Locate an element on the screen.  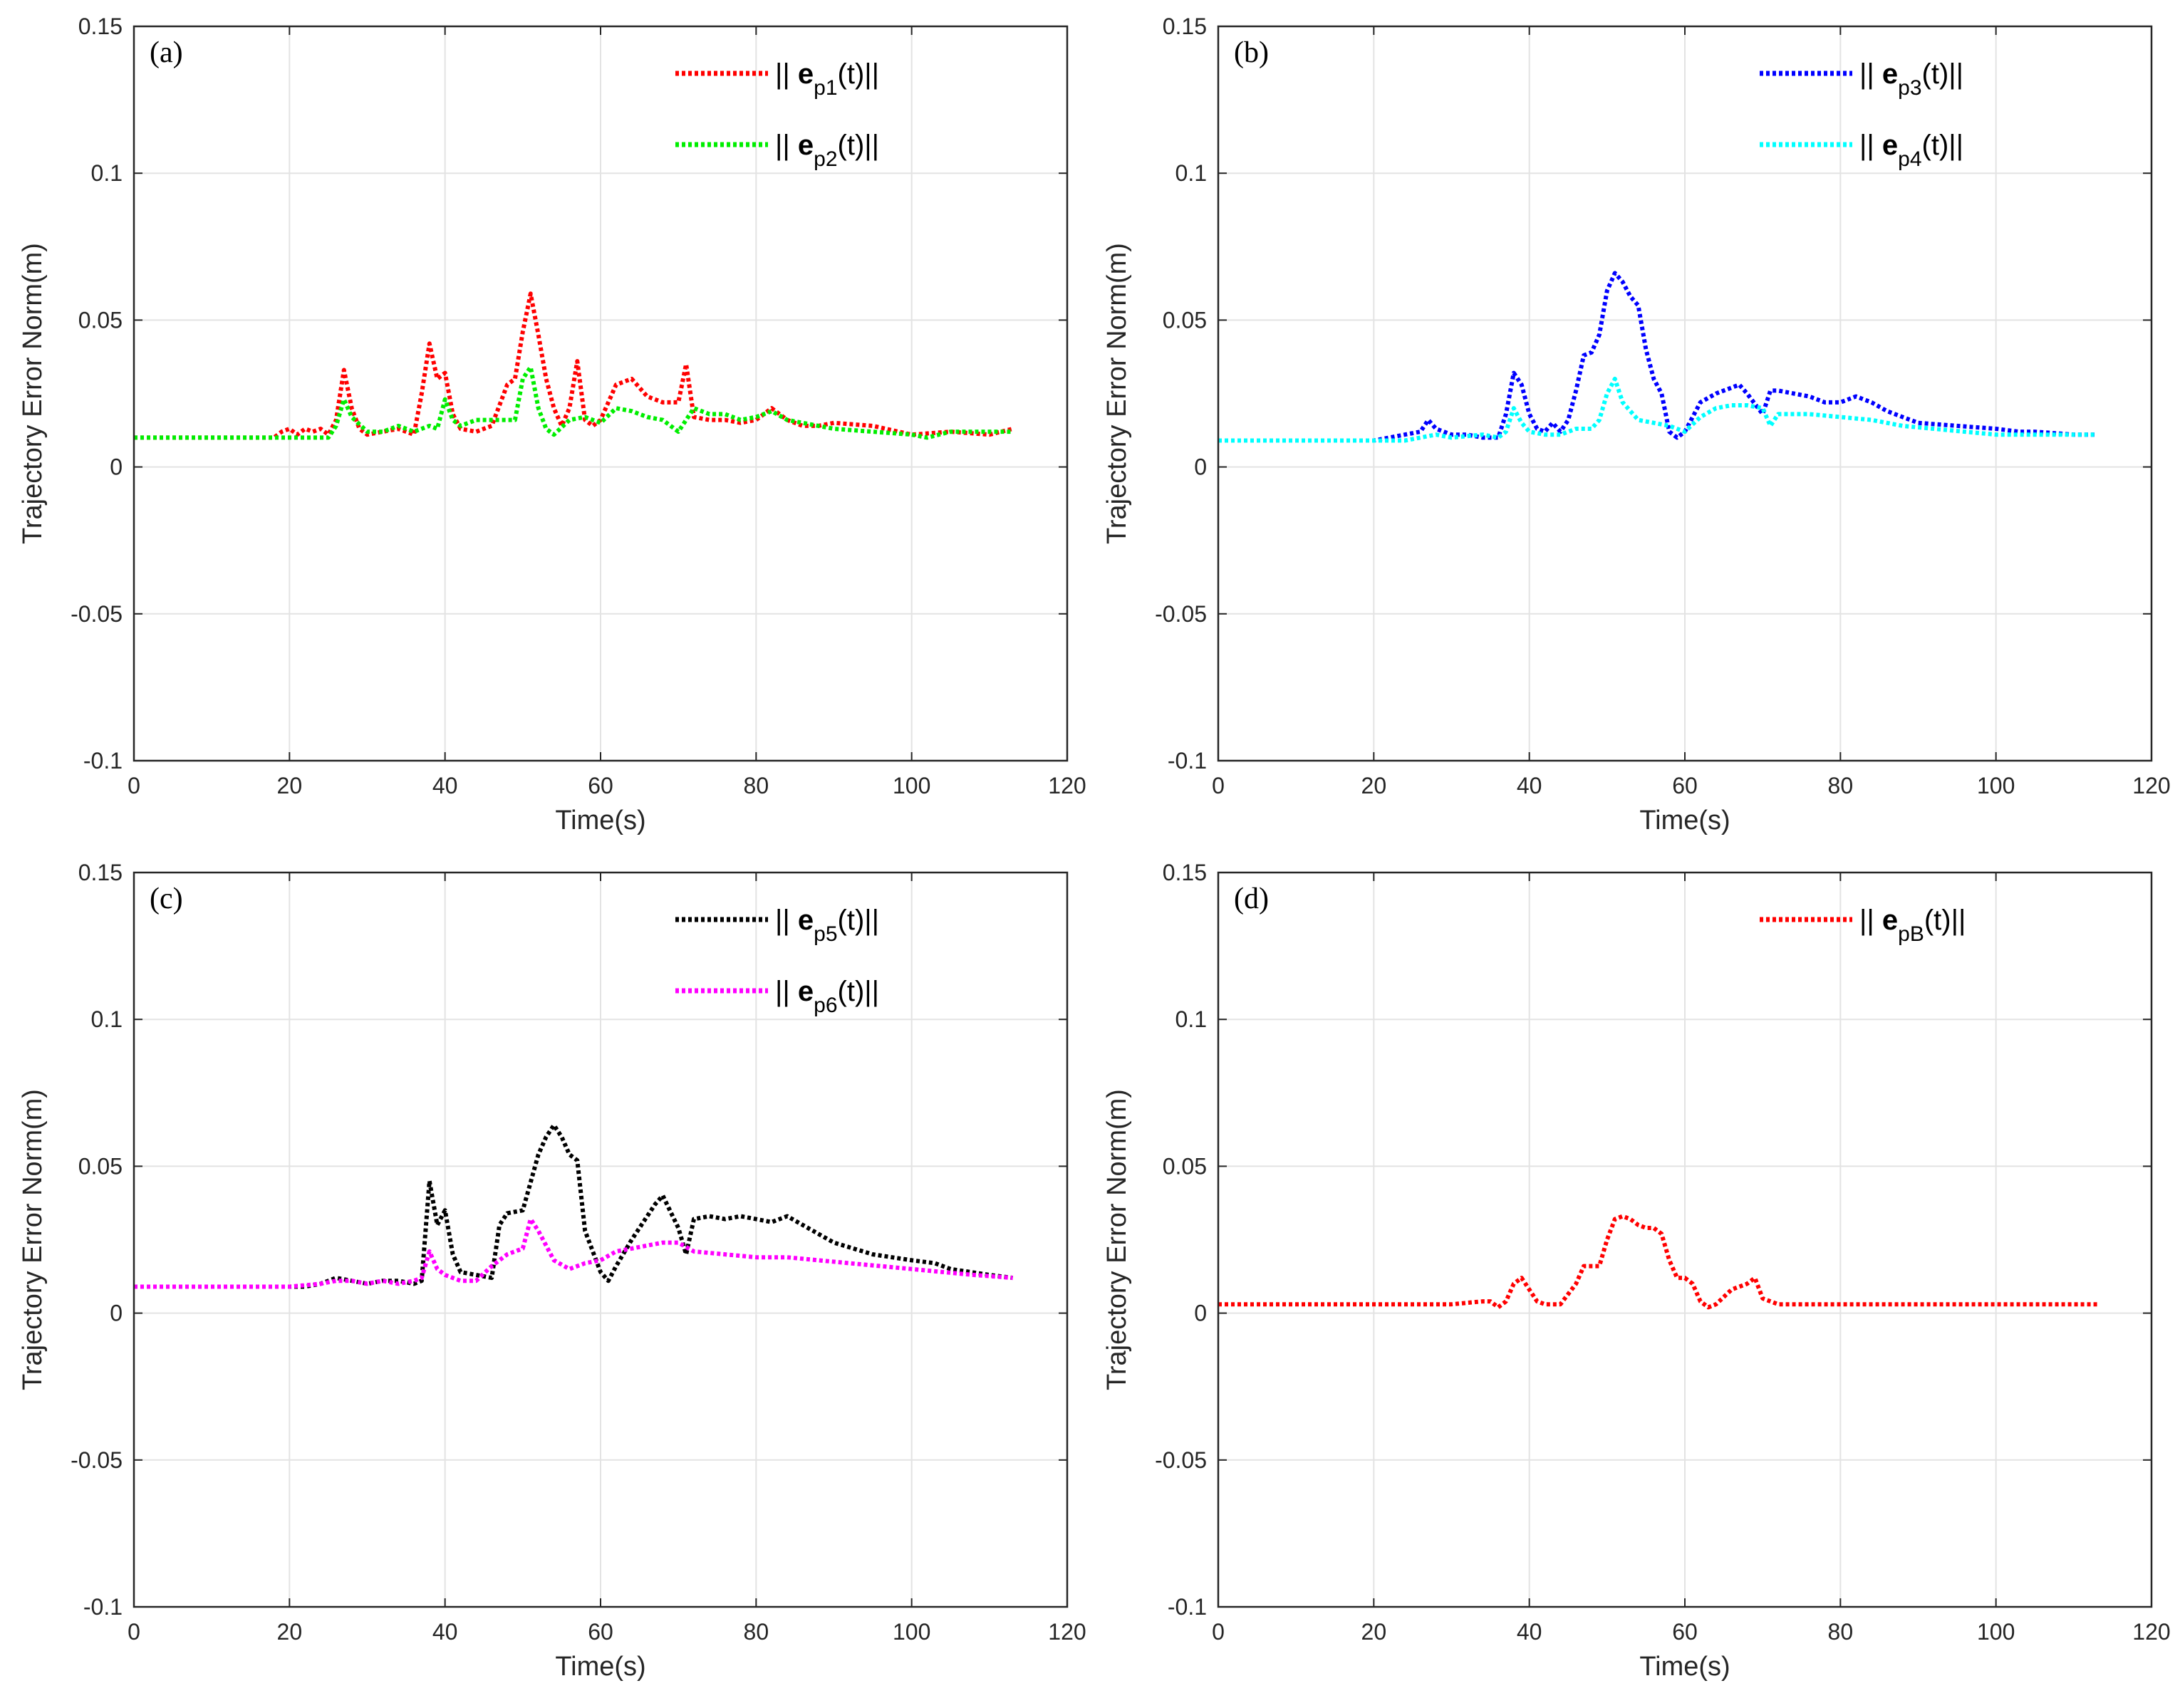
legend-subscript: p5 is located at coordinates (826, 934).